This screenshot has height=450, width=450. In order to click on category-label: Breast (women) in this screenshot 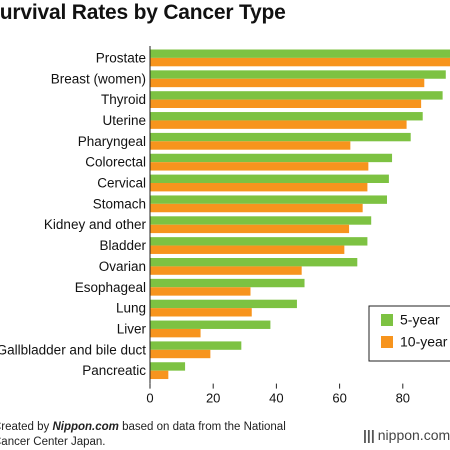, I will do `click(98, 78)`.